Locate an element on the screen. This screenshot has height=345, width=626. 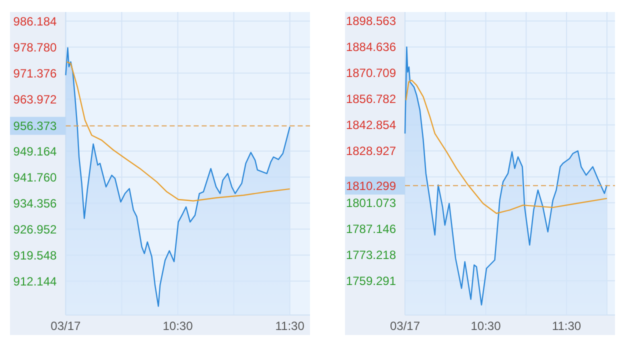
y-tick-label: 1898.563 is located at coordinates (371, 21).